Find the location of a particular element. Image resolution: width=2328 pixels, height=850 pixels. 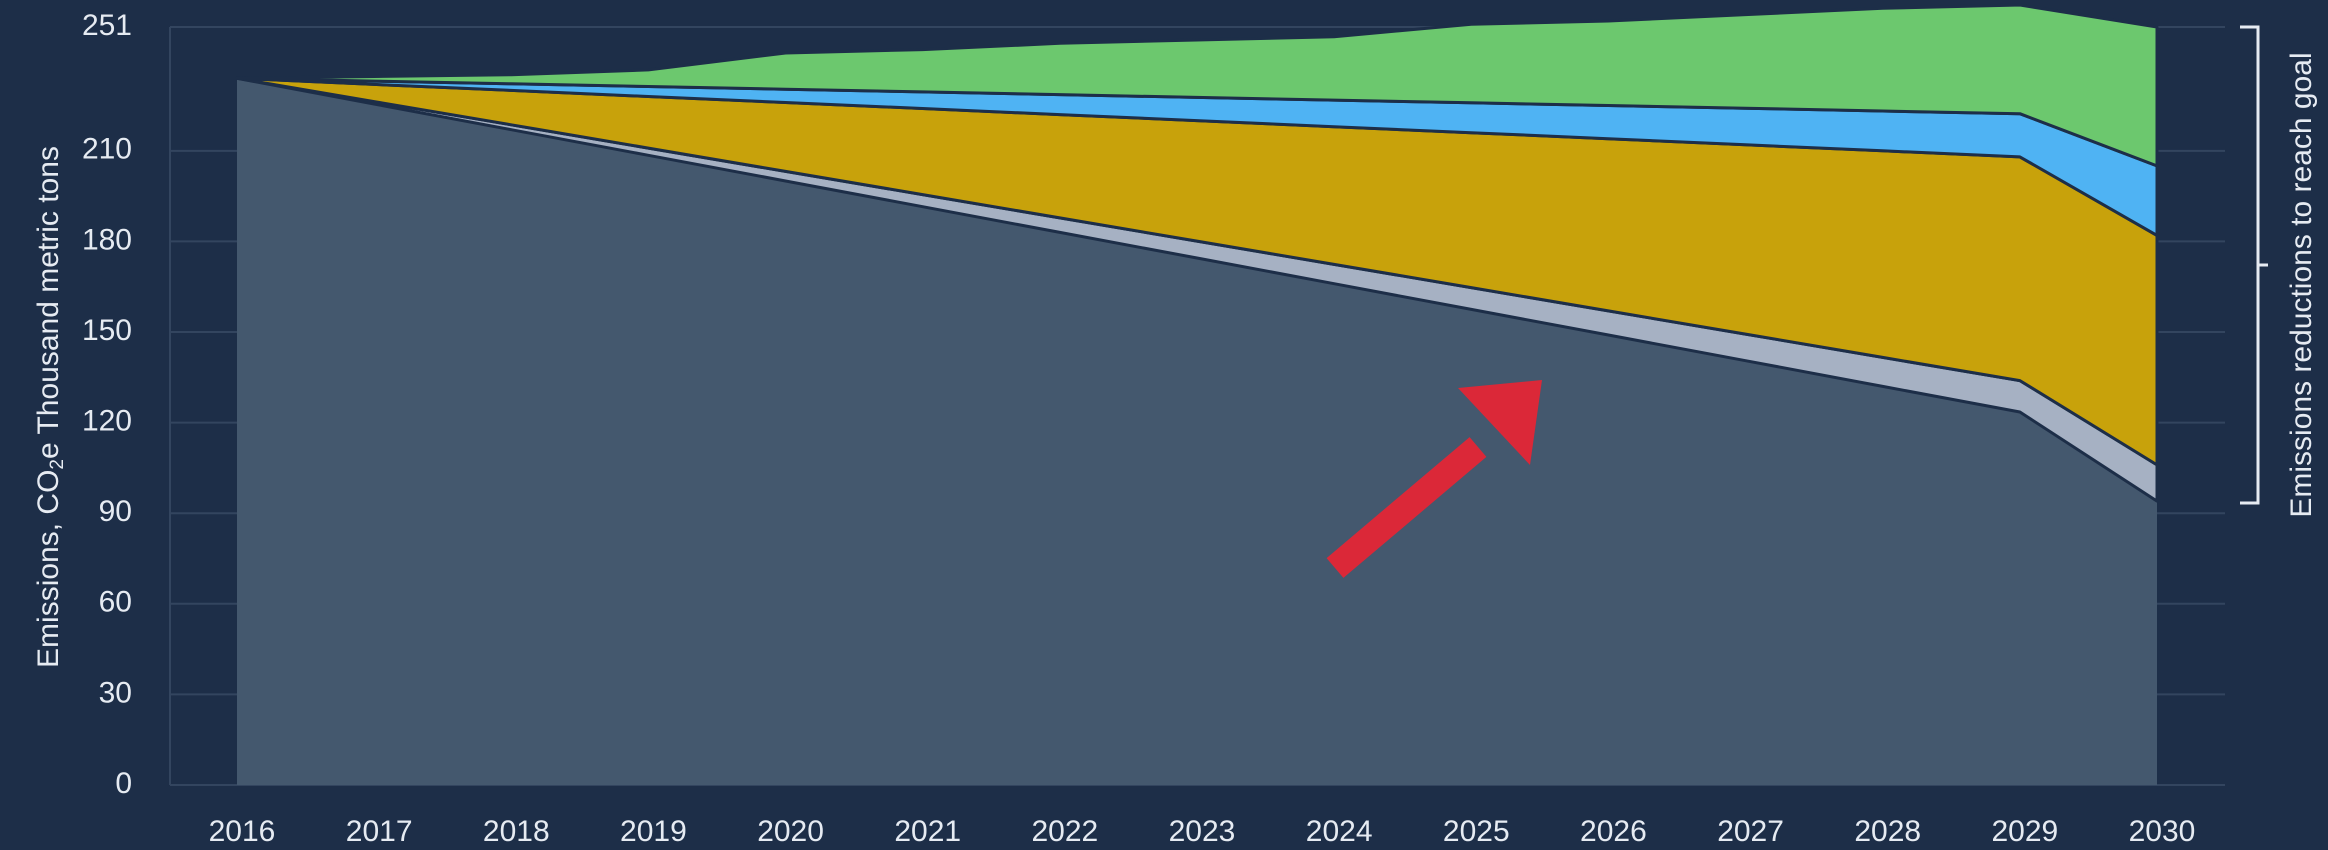

x-tick-label: 2023 is located at coordinates (1202, 831).